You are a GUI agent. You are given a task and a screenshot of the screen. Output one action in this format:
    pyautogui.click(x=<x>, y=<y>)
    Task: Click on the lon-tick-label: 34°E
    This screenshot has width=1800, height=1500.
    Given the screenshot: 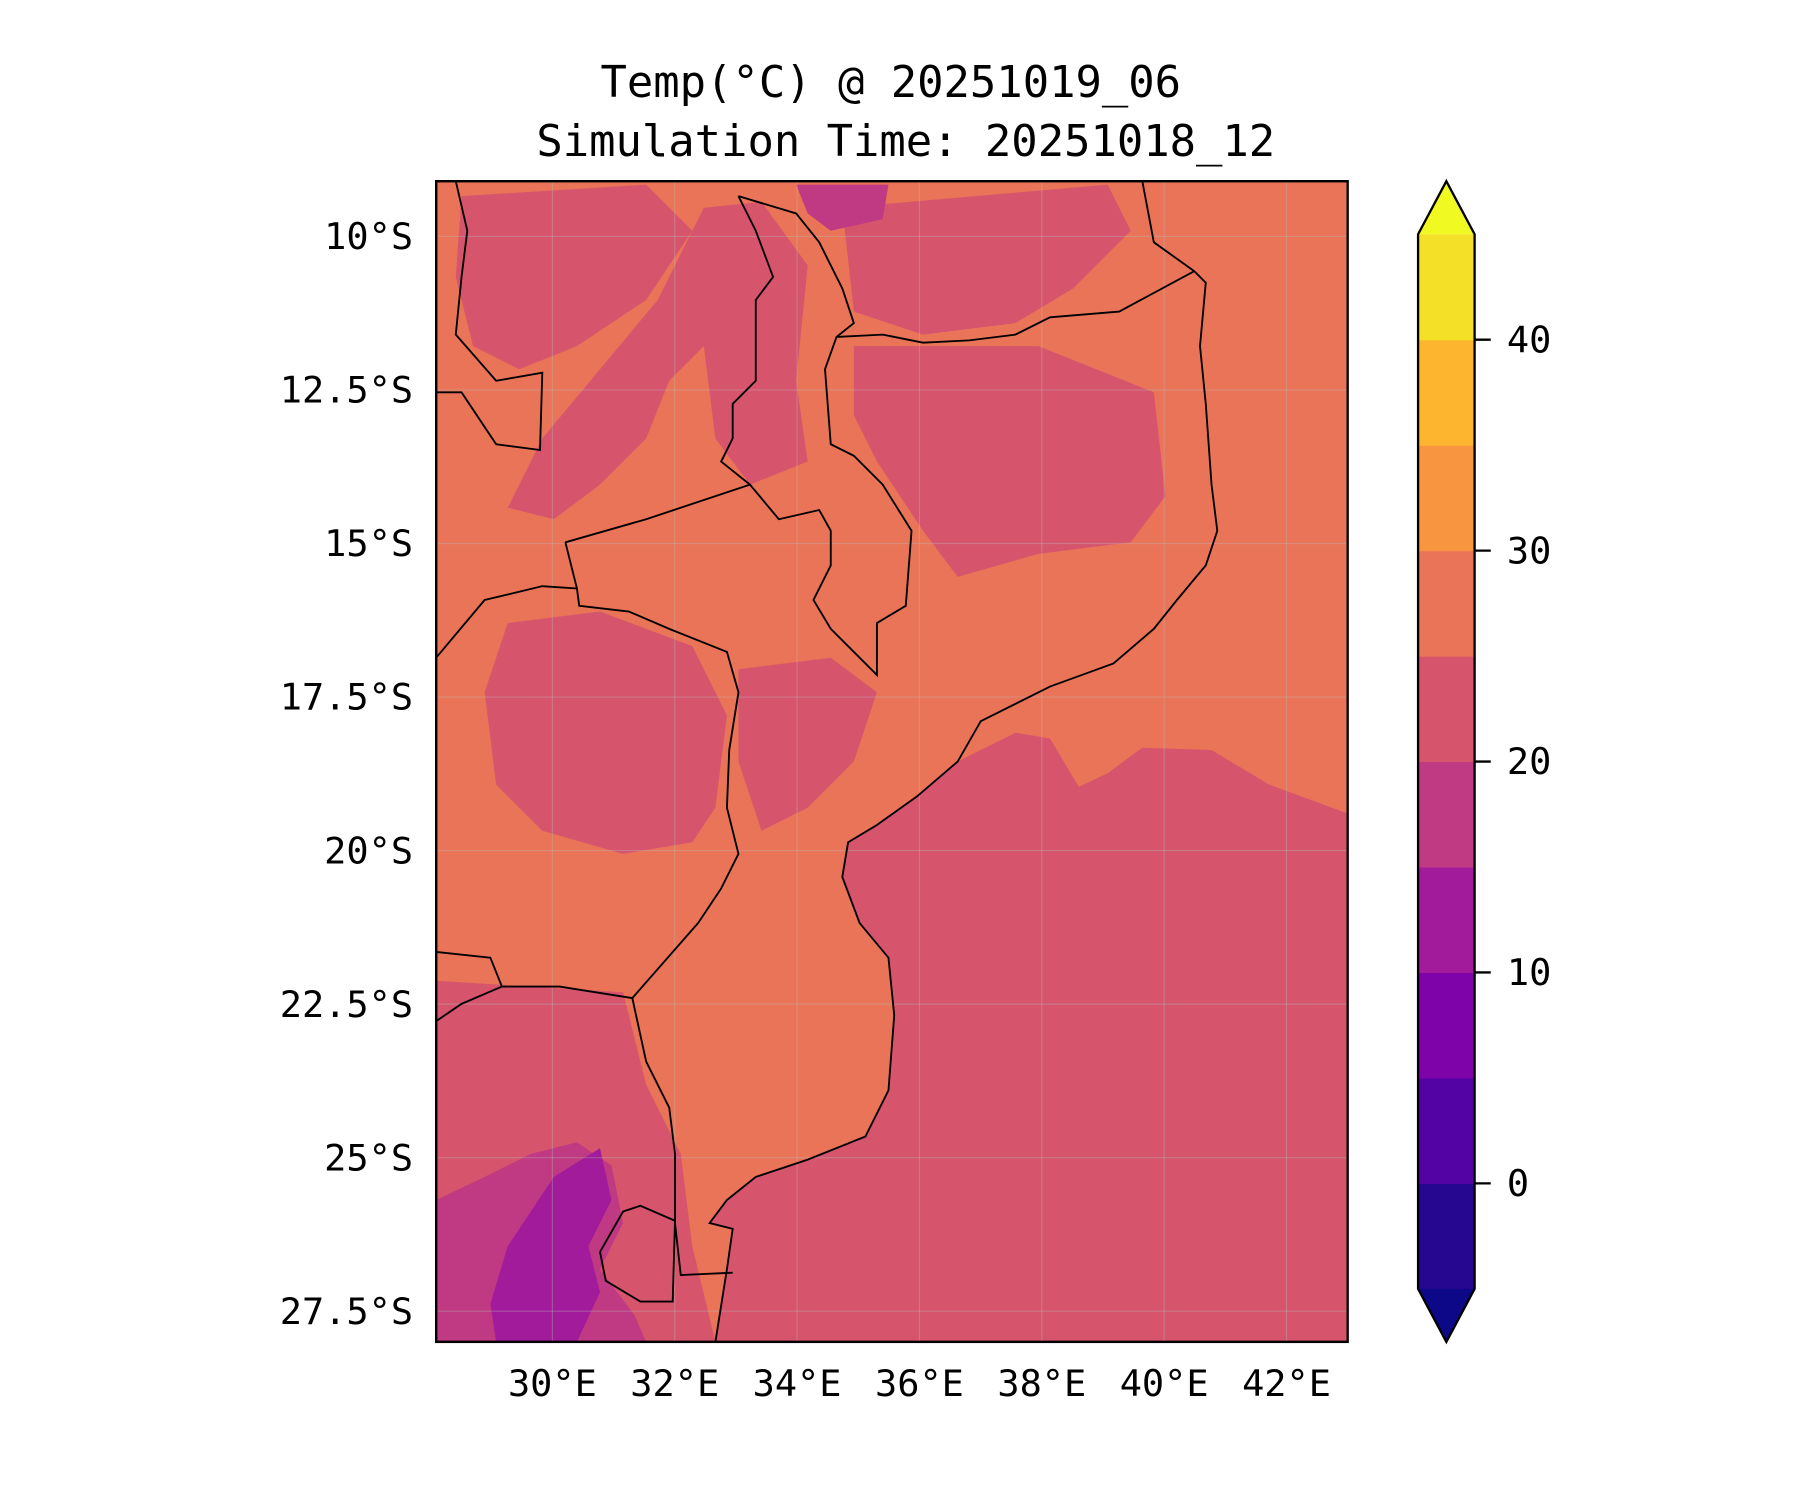 What is the action you would take?
    pyautogui.click(x=797, y=1383)
    